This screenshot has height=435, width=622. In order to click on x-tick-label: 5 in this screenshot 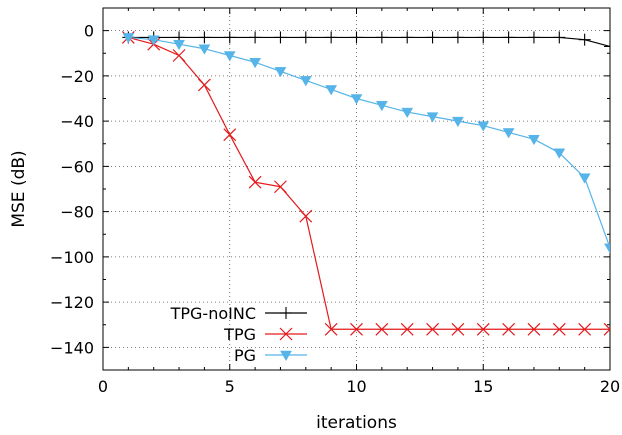, I will do `click(230, 386)`.